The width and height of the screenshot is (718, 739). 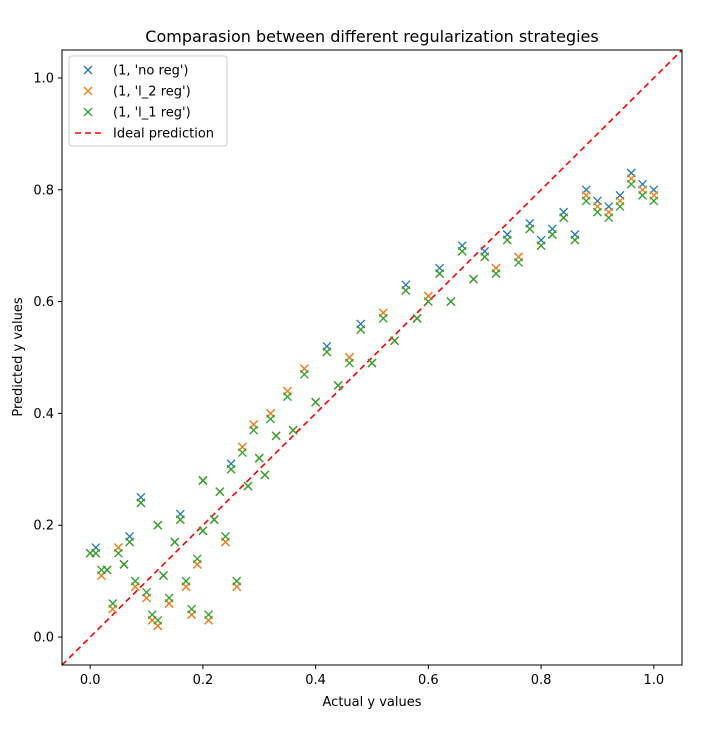 I want to click on y-tick-label: 0.6, so click(x=43, y=302).